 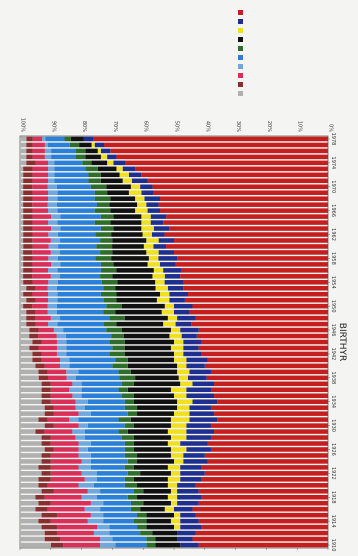 What do you see at coordinates (333, 306) in the screenshot?
I see `year-tick-label: 1950` at bounding box center [333, 306].